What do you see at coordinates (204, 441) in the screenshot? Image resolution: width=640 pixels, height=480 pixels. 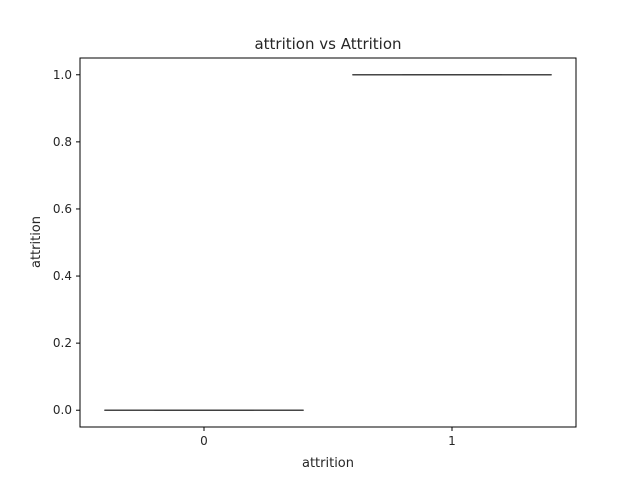 I see `x-tick-label: 0` at bounding box center [204, 441].